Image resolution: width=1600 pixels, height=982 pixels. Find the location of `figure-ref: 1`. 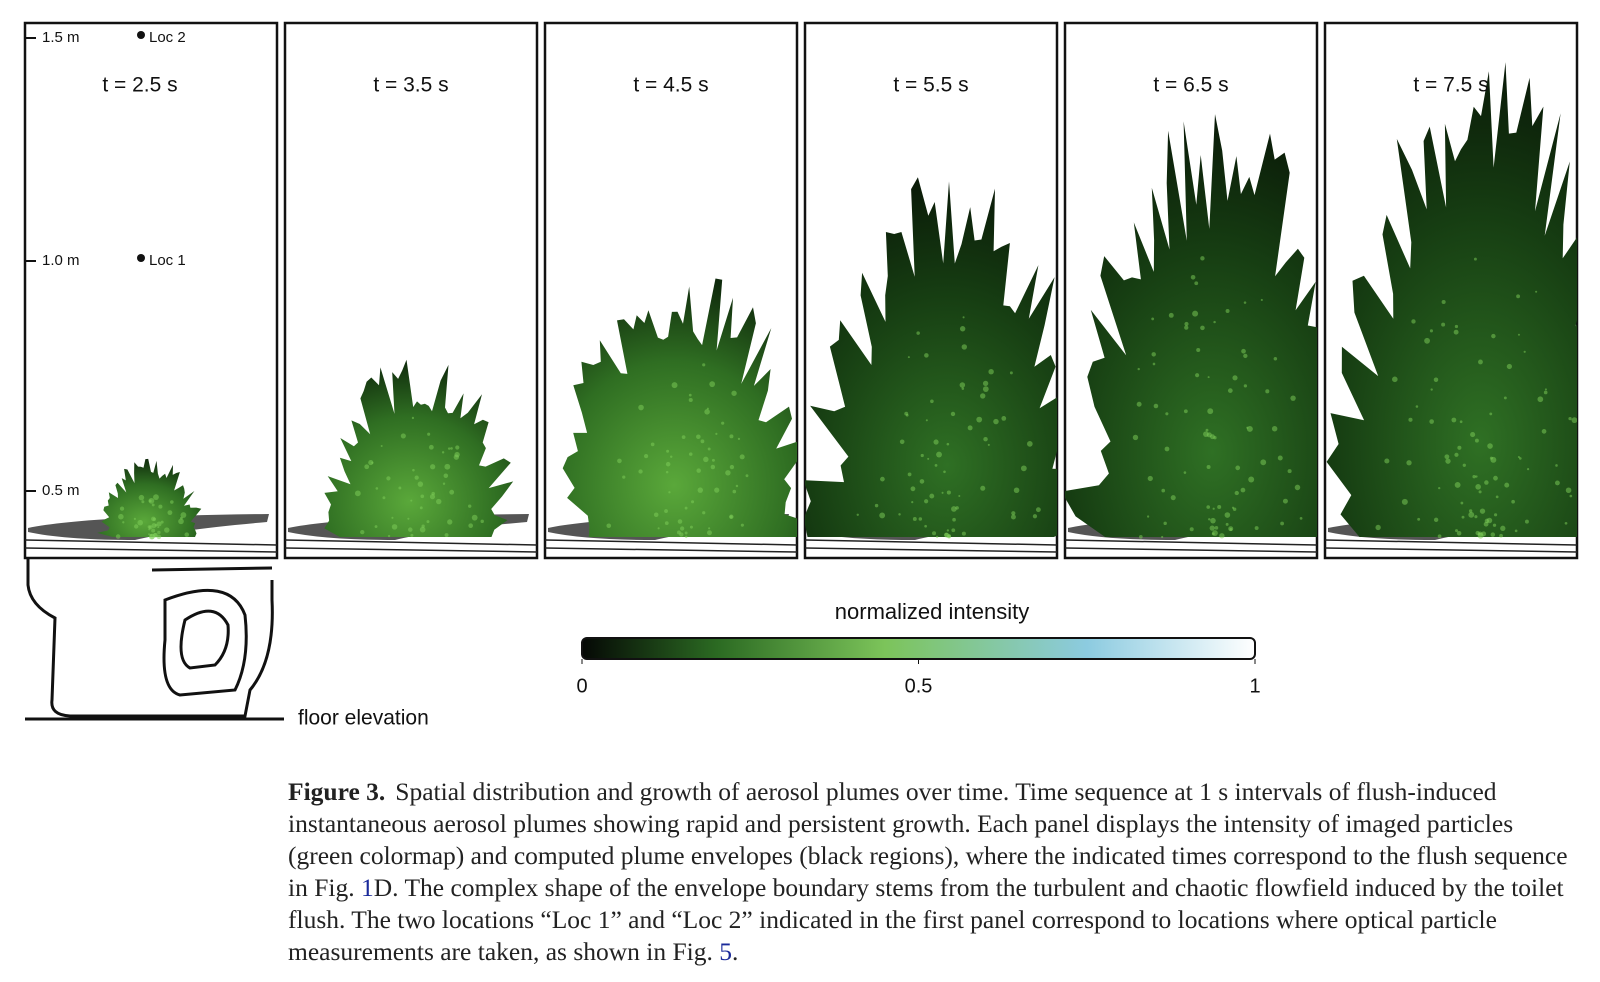

figure-ref: 1 is located at coordinates (367, 887).